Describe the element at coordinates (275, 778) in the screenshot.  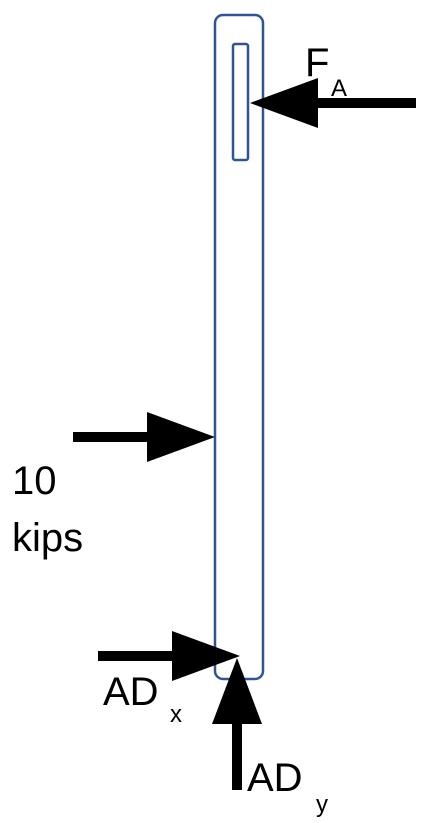
I see `ady-label-main: AD` at that location.